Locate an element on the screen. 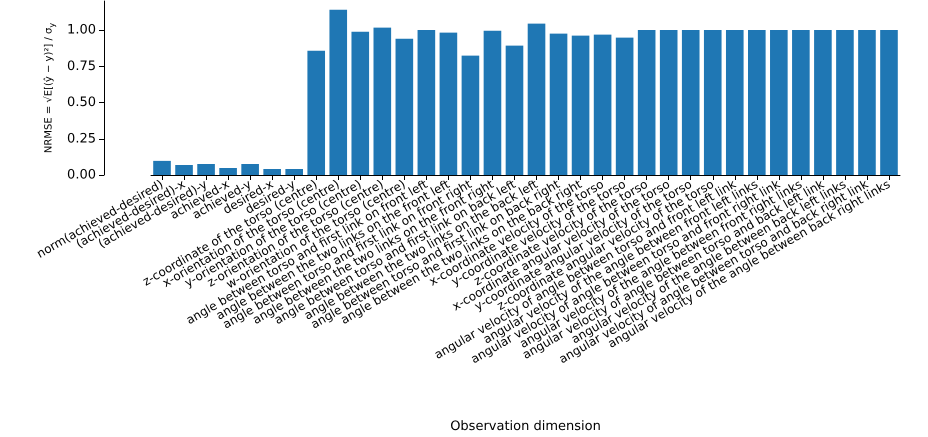 Image resolution: width=928 pixels, height=437 pixels. y-tick-label: 0.50 is located at coordinates (81, 102).